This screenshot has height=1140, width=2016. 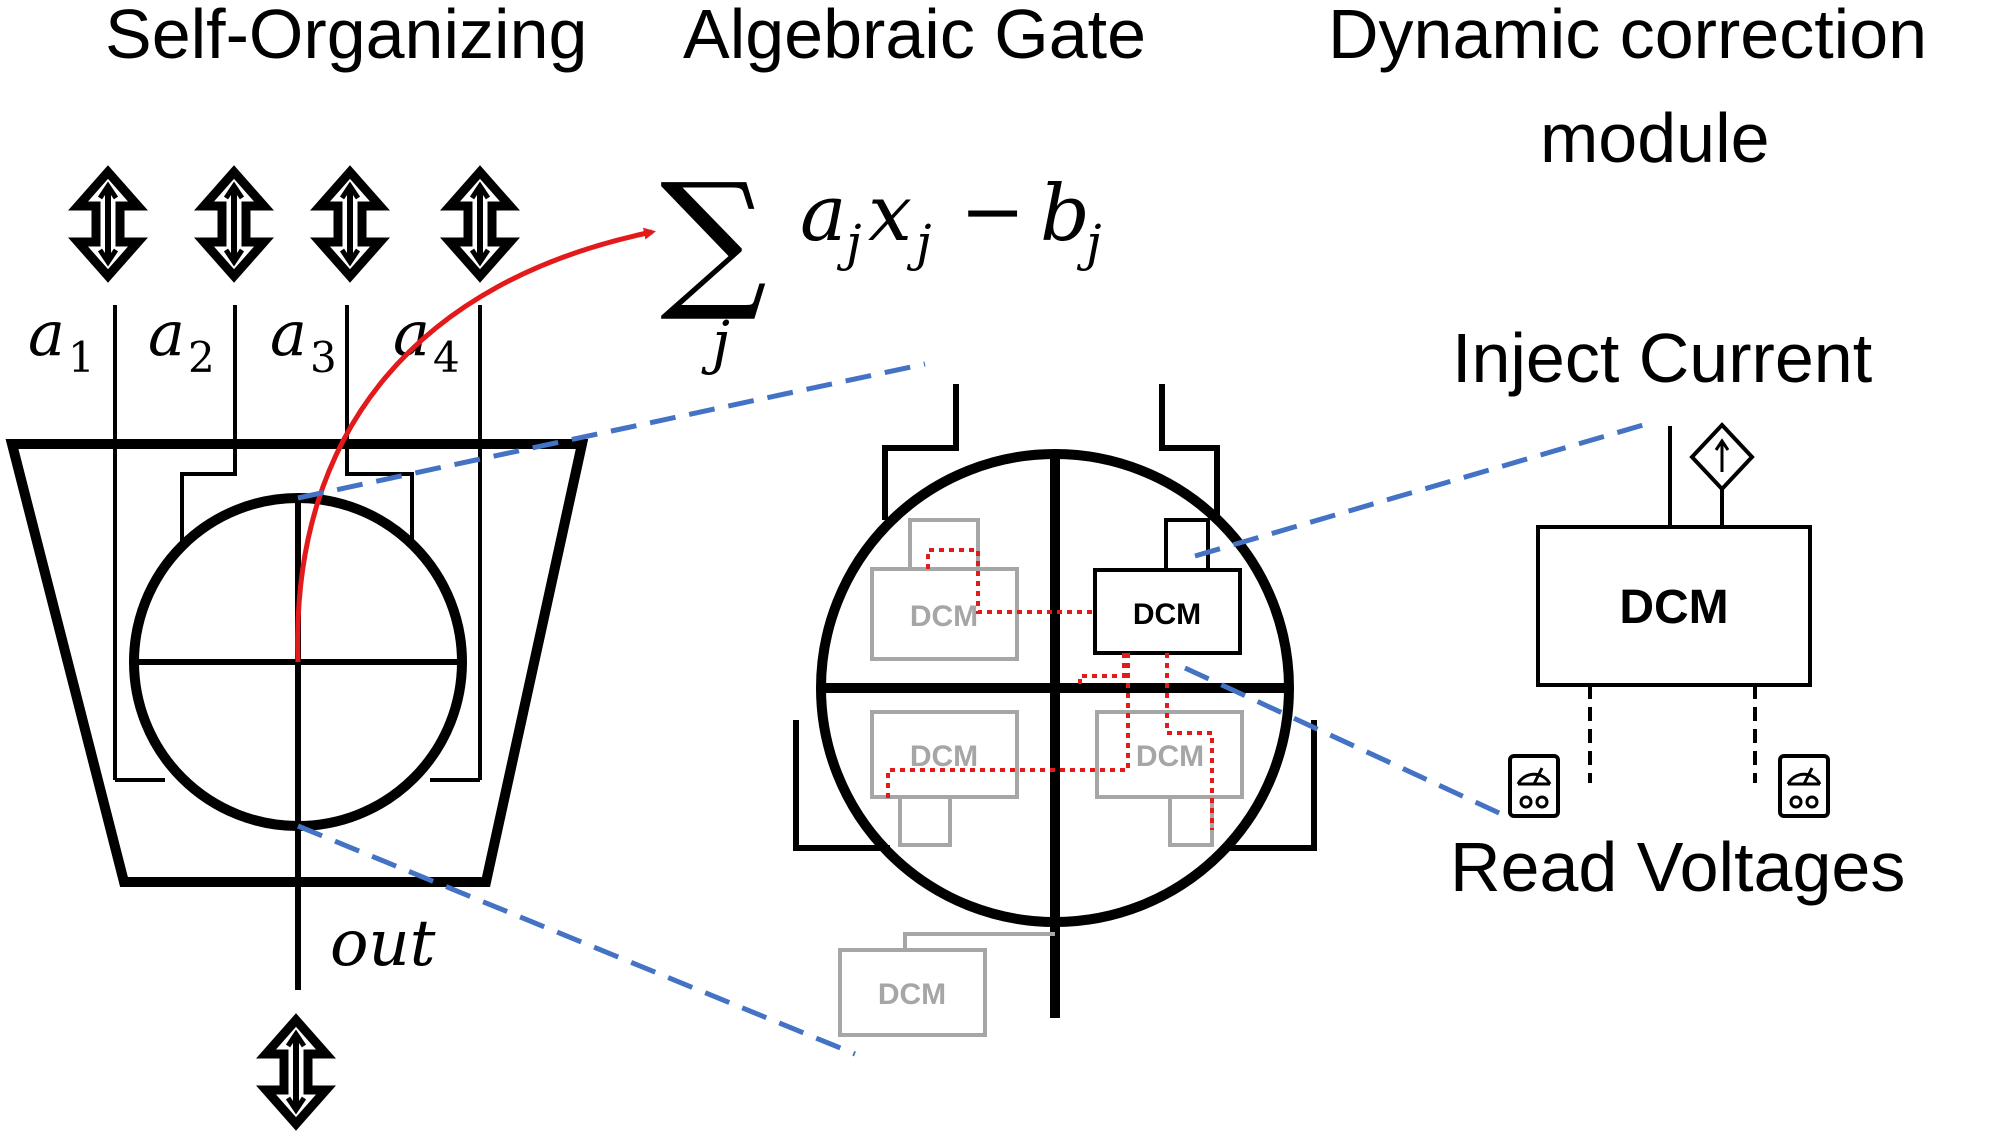 What do you see at coordinates (383, 944) in the screenshot?
I see `output-label: out` at bounding box center [383, 944].